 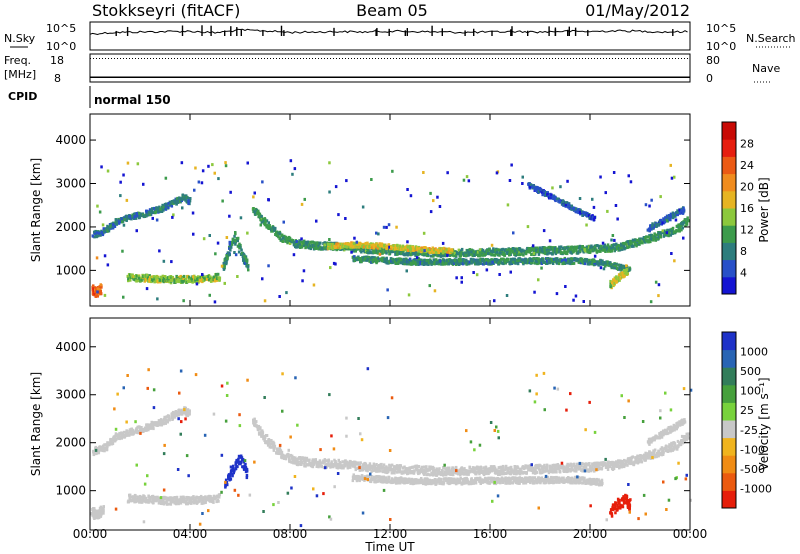 What do you see at coordinates (390, 68) in the screenshot?
I see `frequency-series` at bounding box center [390, 68].